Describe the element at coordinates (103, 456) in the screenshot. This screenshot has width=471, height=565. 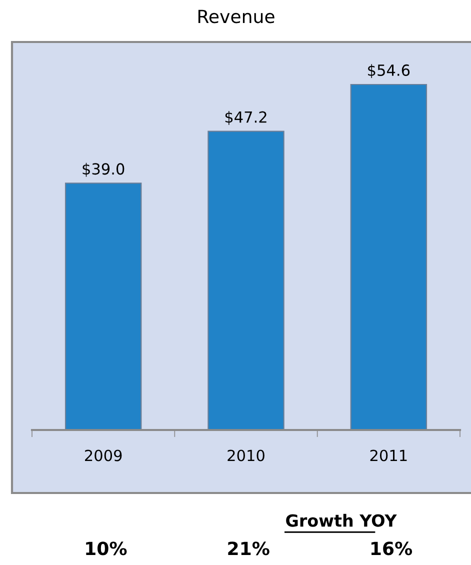
I see `x-tick-label: 2009` at that location.